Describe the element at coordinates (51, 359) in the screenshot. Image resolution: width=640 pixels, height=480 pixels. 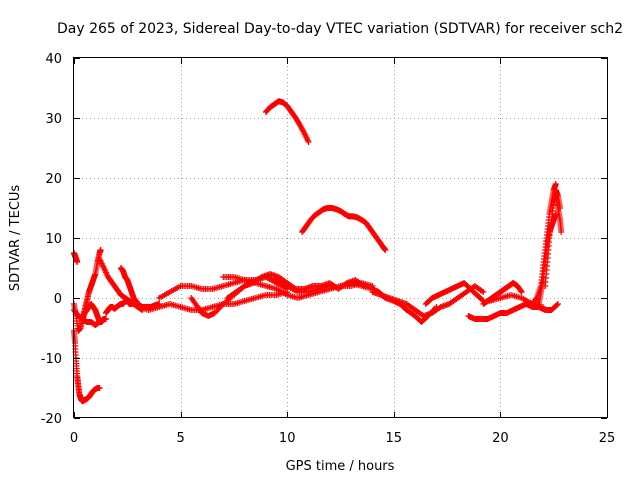
I see `y-tick-label: -10` at that location.